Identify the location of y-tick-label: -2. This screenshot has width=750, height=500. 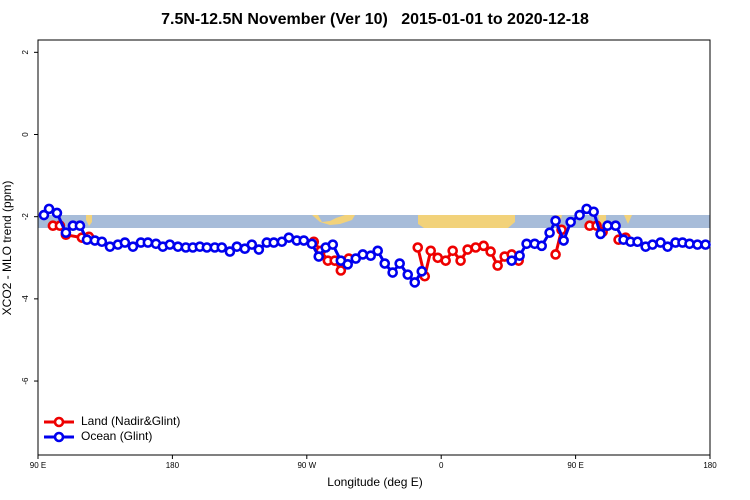
(25, 217).